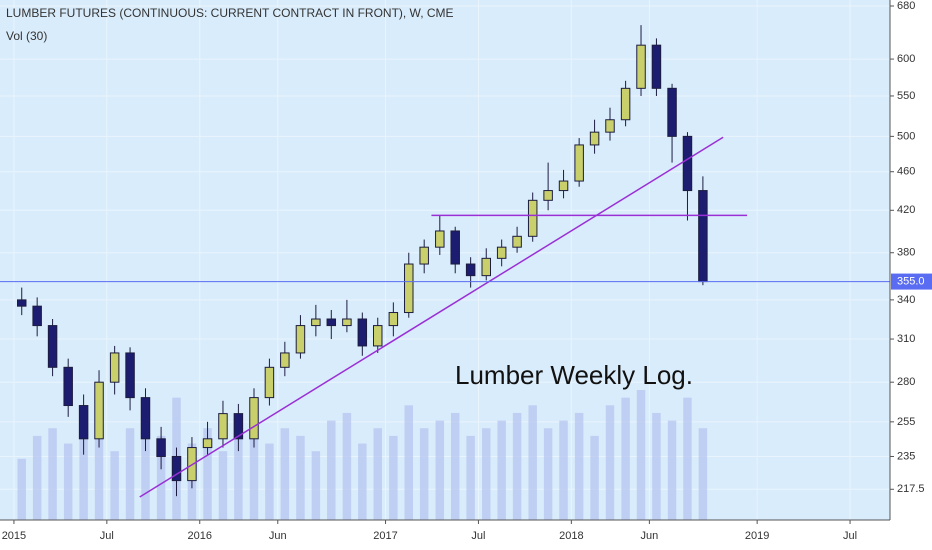  What do you see at coordinates (906, 382) in the screenshot?
I see `y-tick-label: 280` at bounding box center [906, 382].